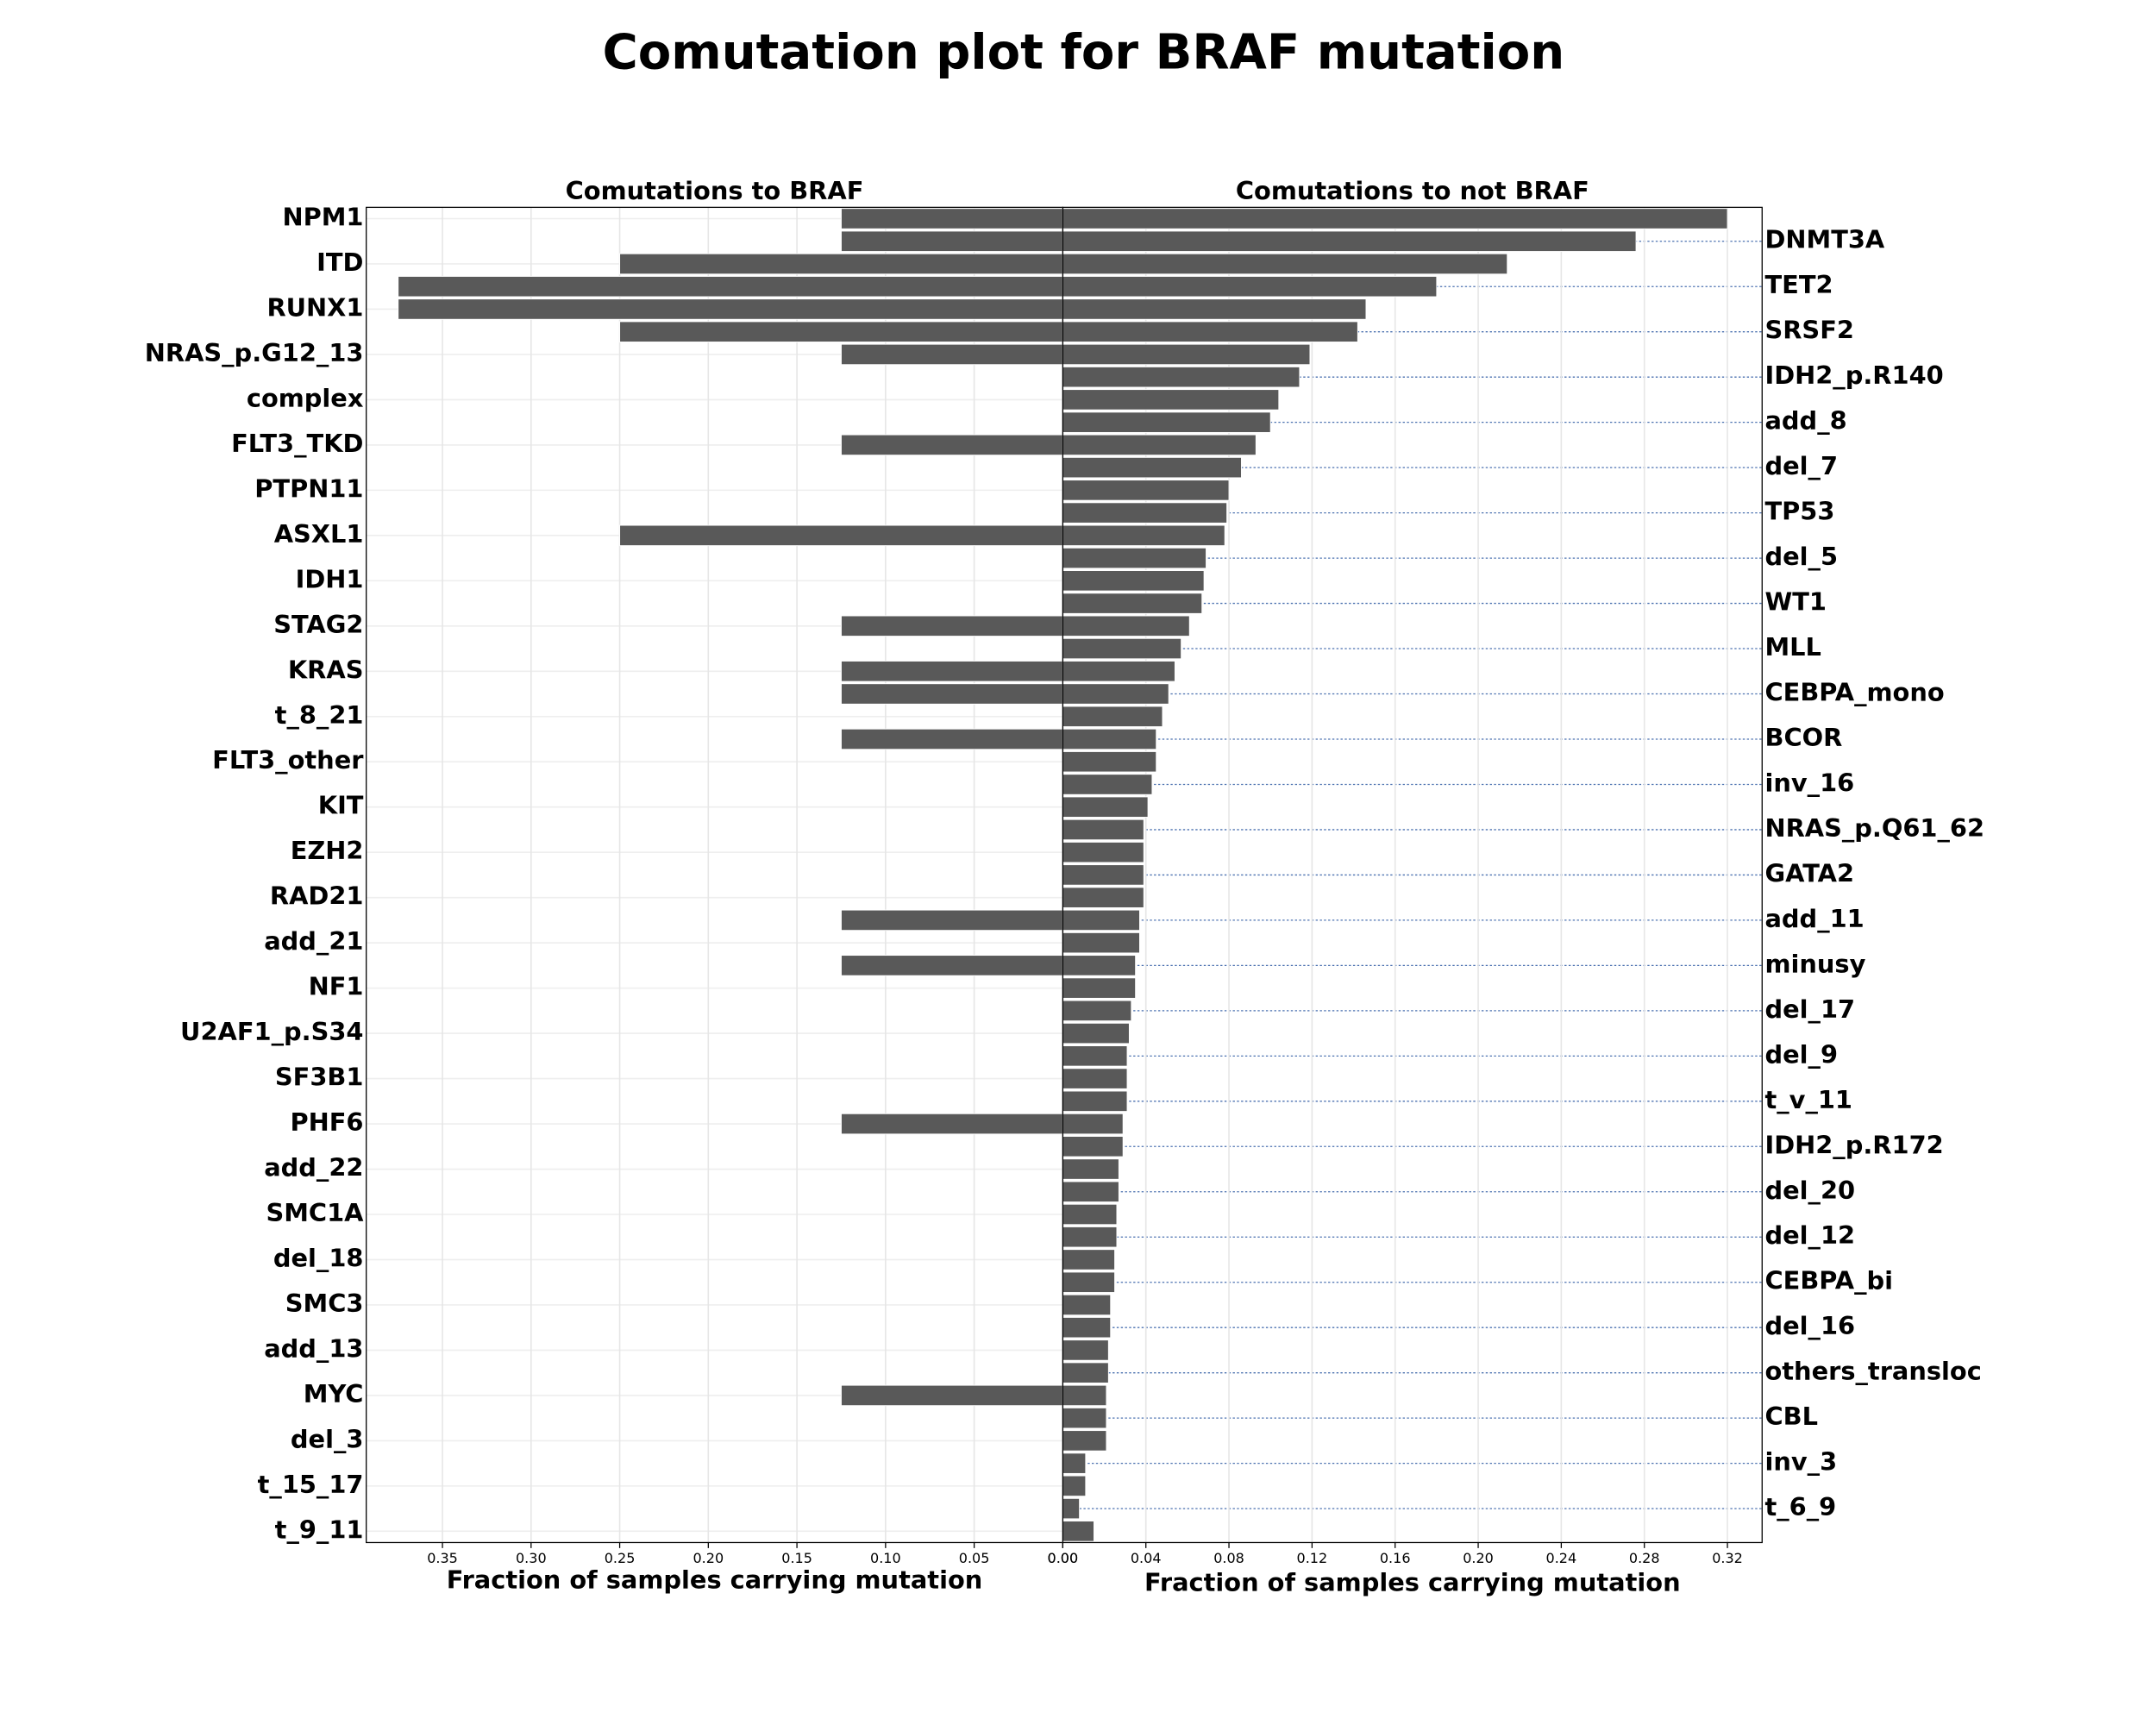 This screenshot has width=2156, height=1725. Describe the element at coordinates (317, 896) in the screenshot. I see `category-label: RAD21` at that location.